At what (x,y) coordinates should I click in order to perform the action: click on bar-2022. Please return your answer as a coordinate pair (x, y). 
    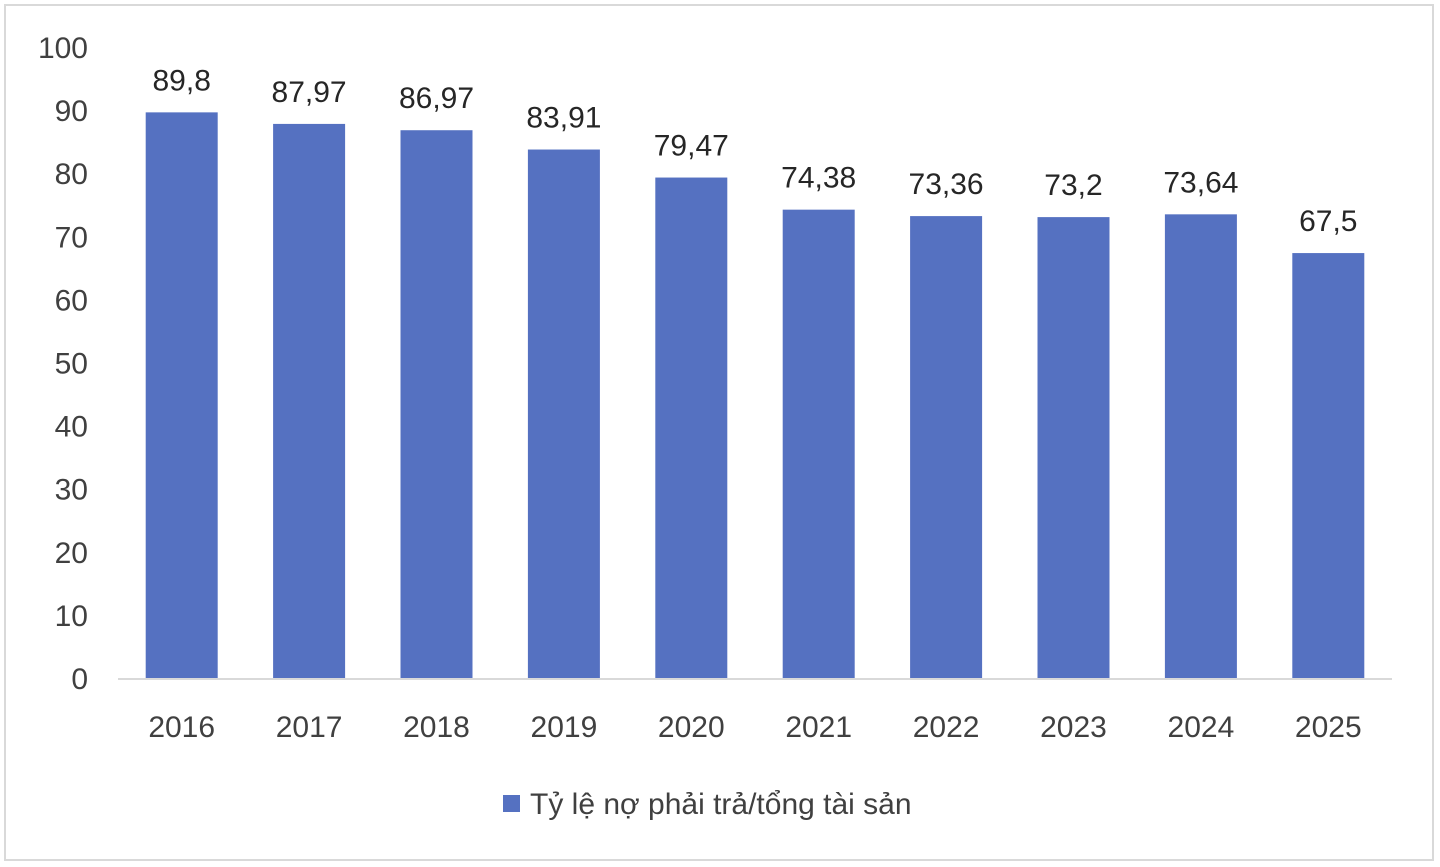
    Looking at the image, I should click on (946, 448).